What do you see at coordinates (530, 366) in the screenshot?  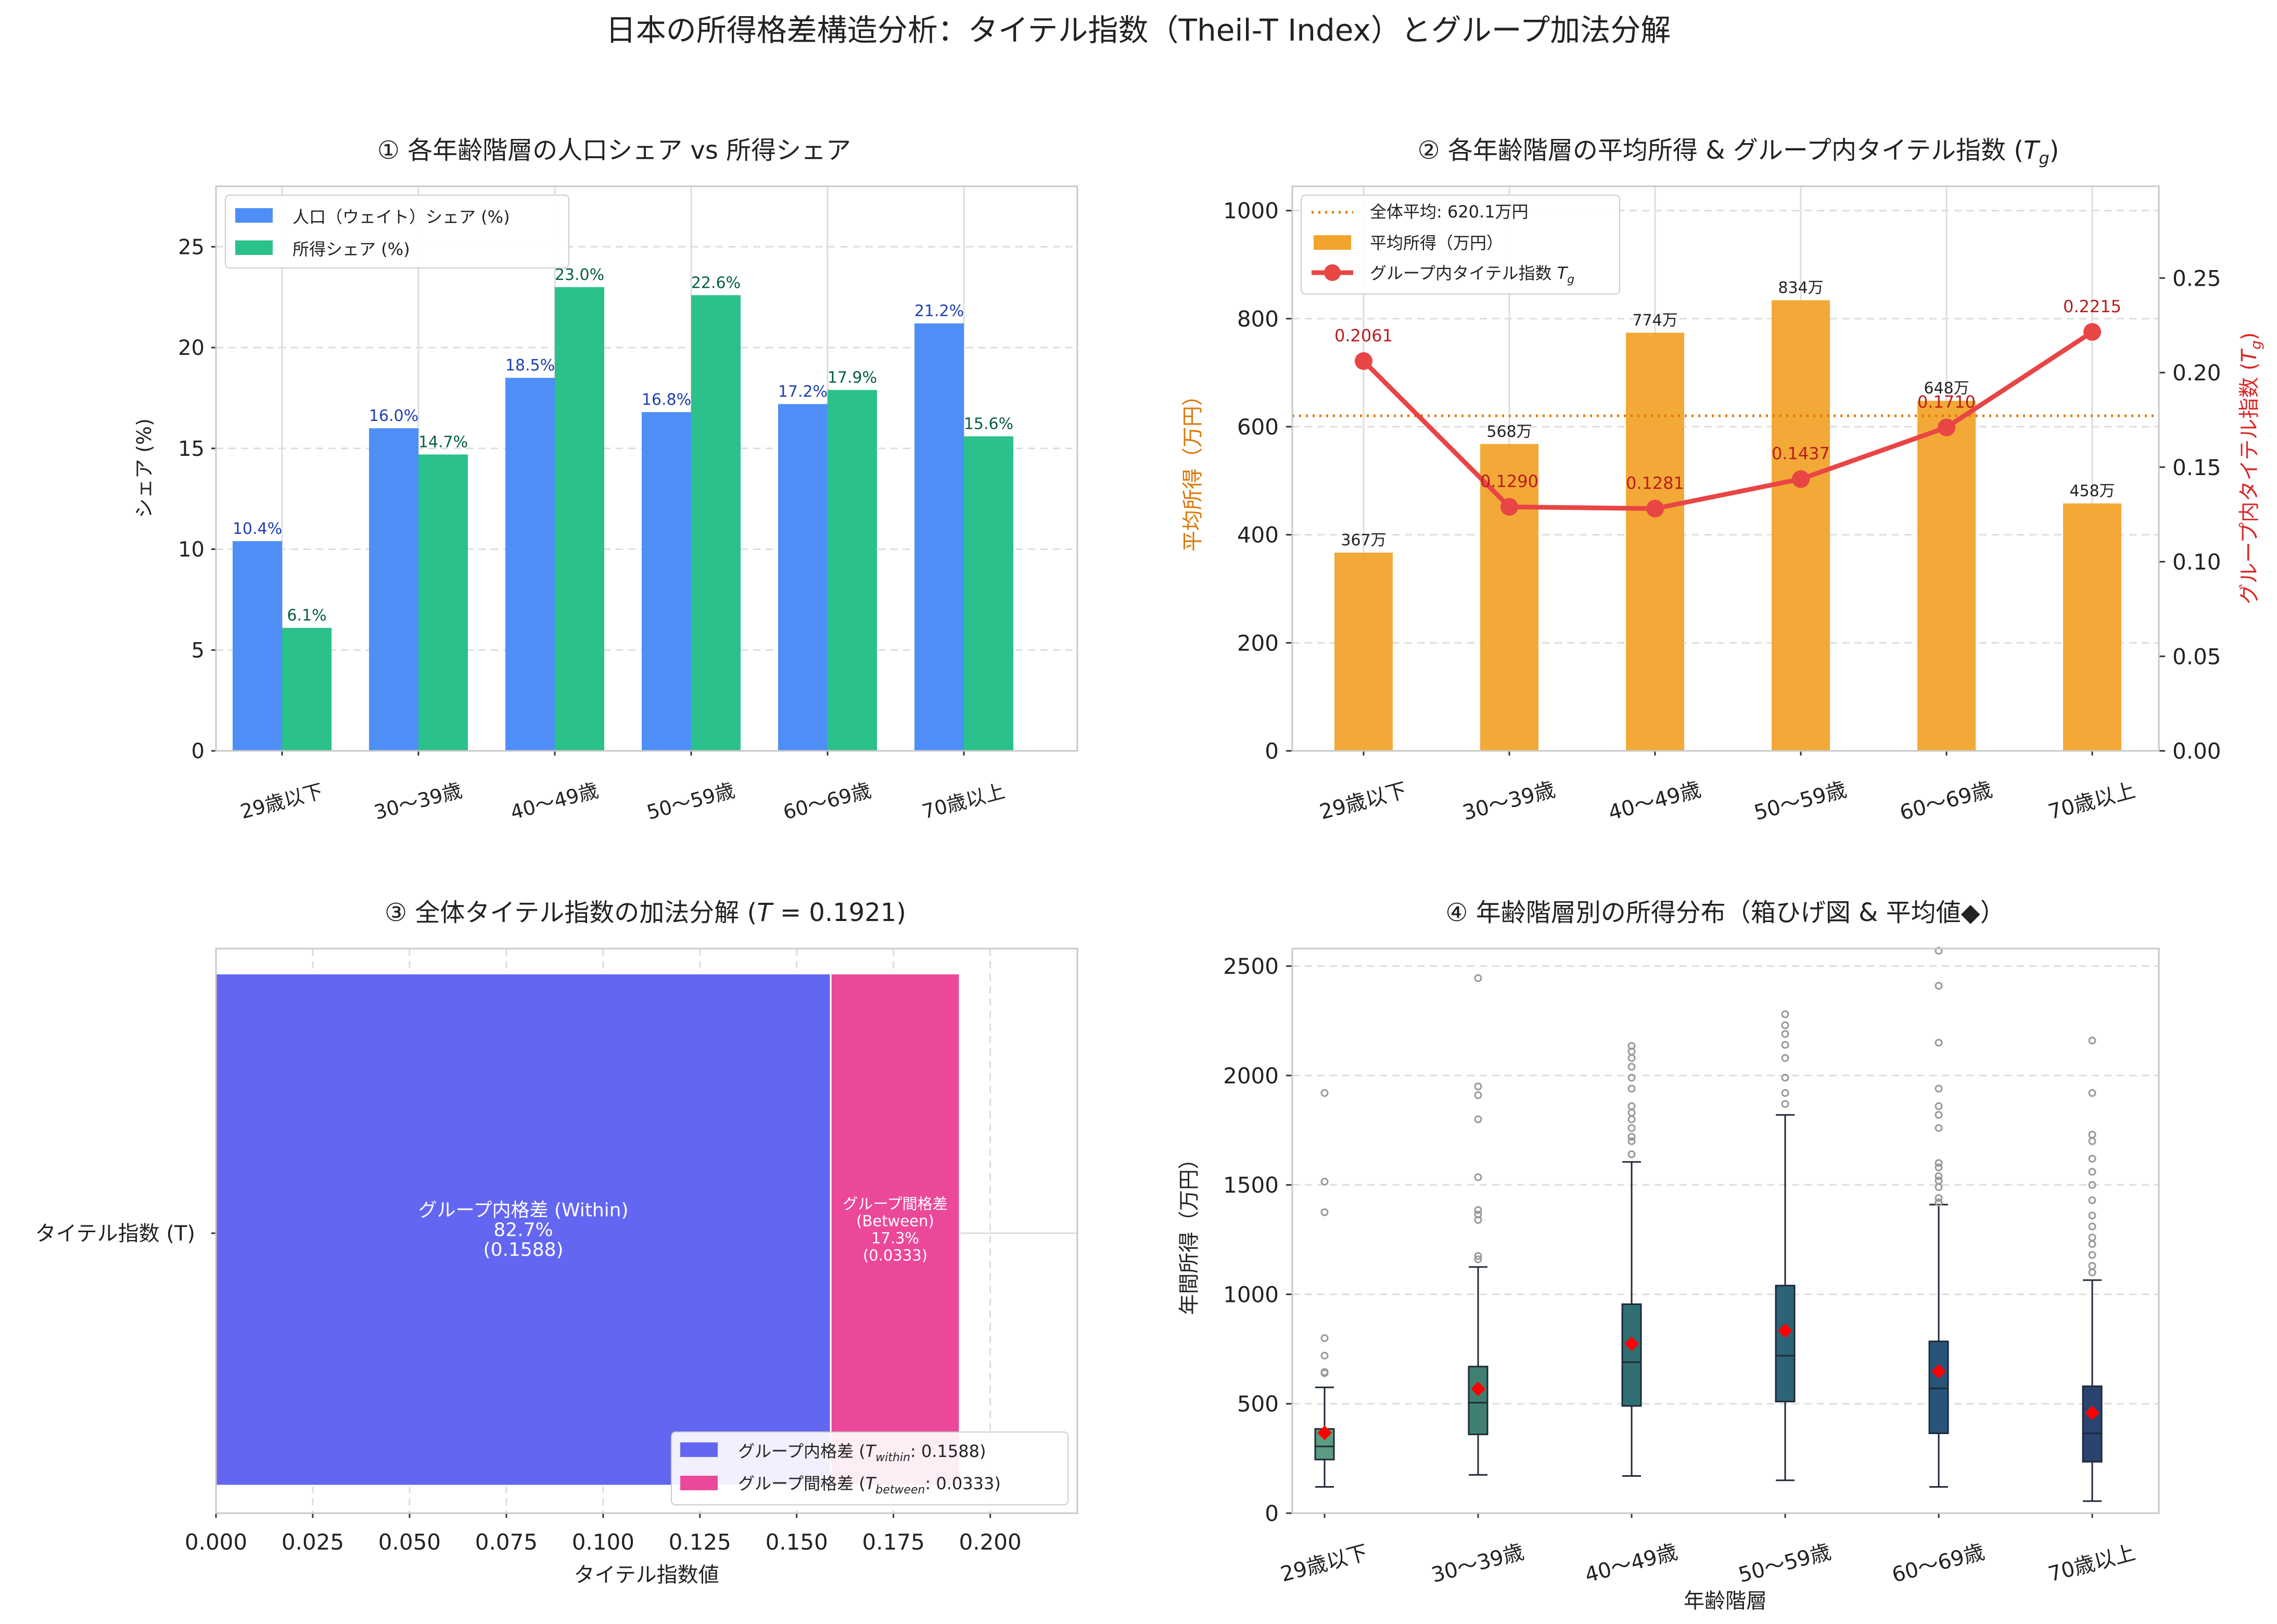 I see `chart1-data-label-population: 18.5%` at bounding box center [530, 366].